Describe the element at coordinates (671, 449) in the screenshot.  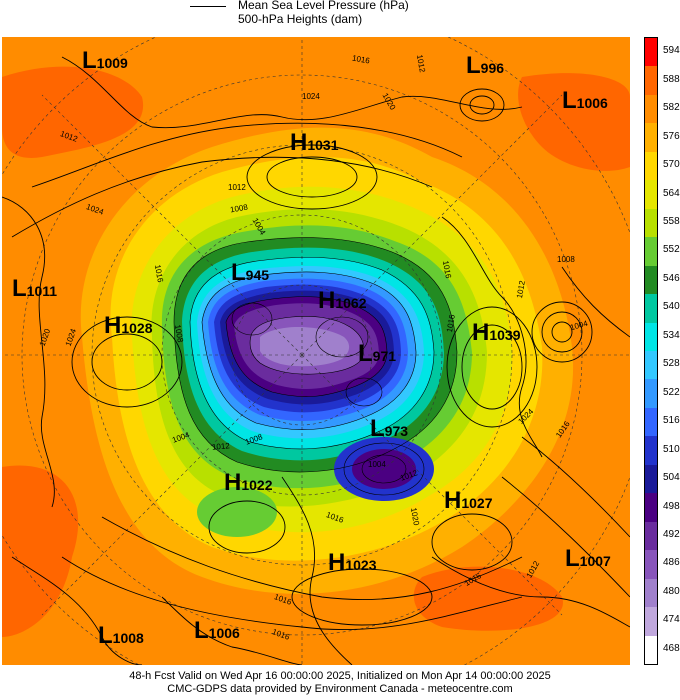
I see `colorbar-level-label: 510` at that location.